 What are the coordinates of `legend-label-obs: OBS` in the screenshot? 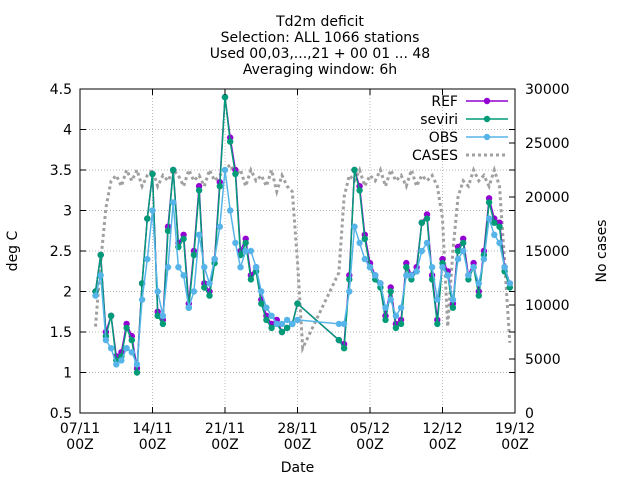 It's located at (443, 138).